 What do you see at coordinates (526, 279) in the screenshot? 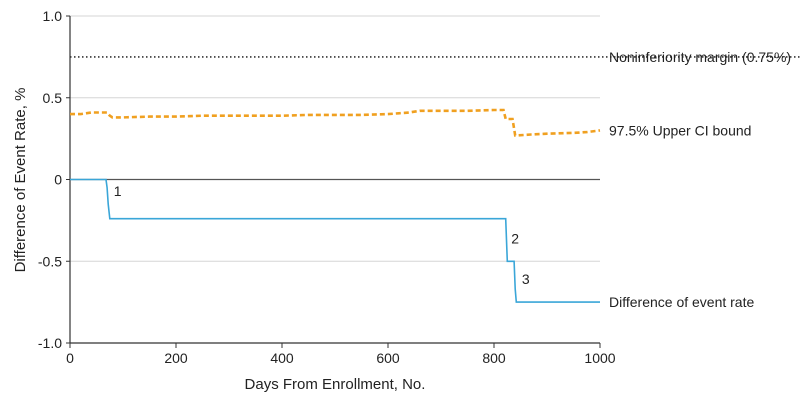
I see `annotation-label: 3` at bounding box center [526, 279].